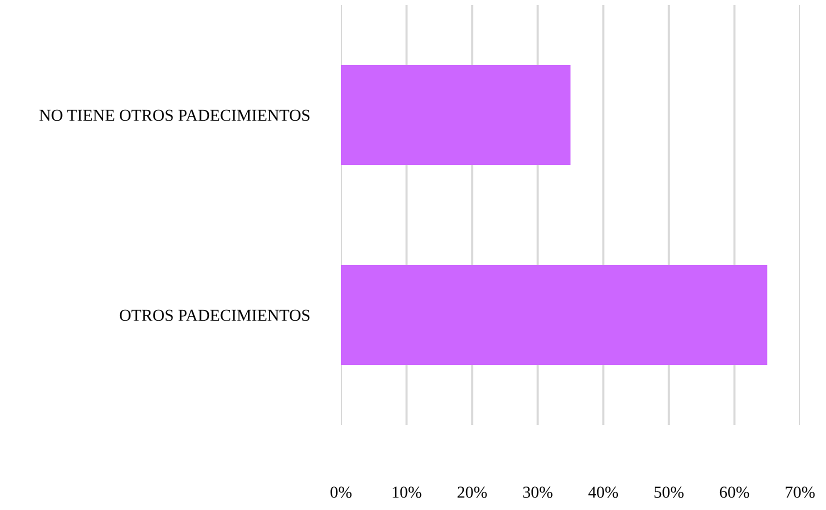 Image resolution: width=826 pixels, height=510 pixels. What do you see at coordinates (800, 492) in the screenshot?
I see `x-tick-label: 70%` at bounding box center [800, 492].